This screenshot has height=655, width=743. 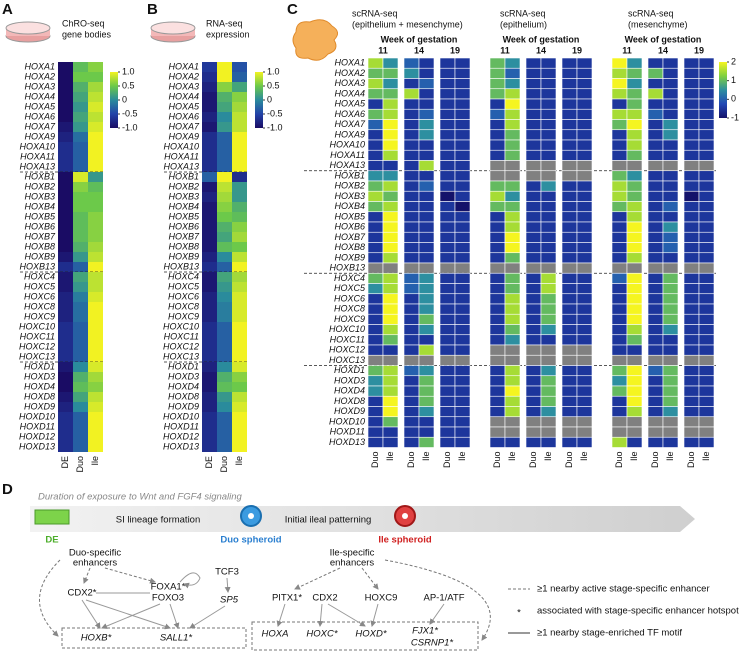 I want to click on row-label: HOXA1, so click(x=349, y=63).